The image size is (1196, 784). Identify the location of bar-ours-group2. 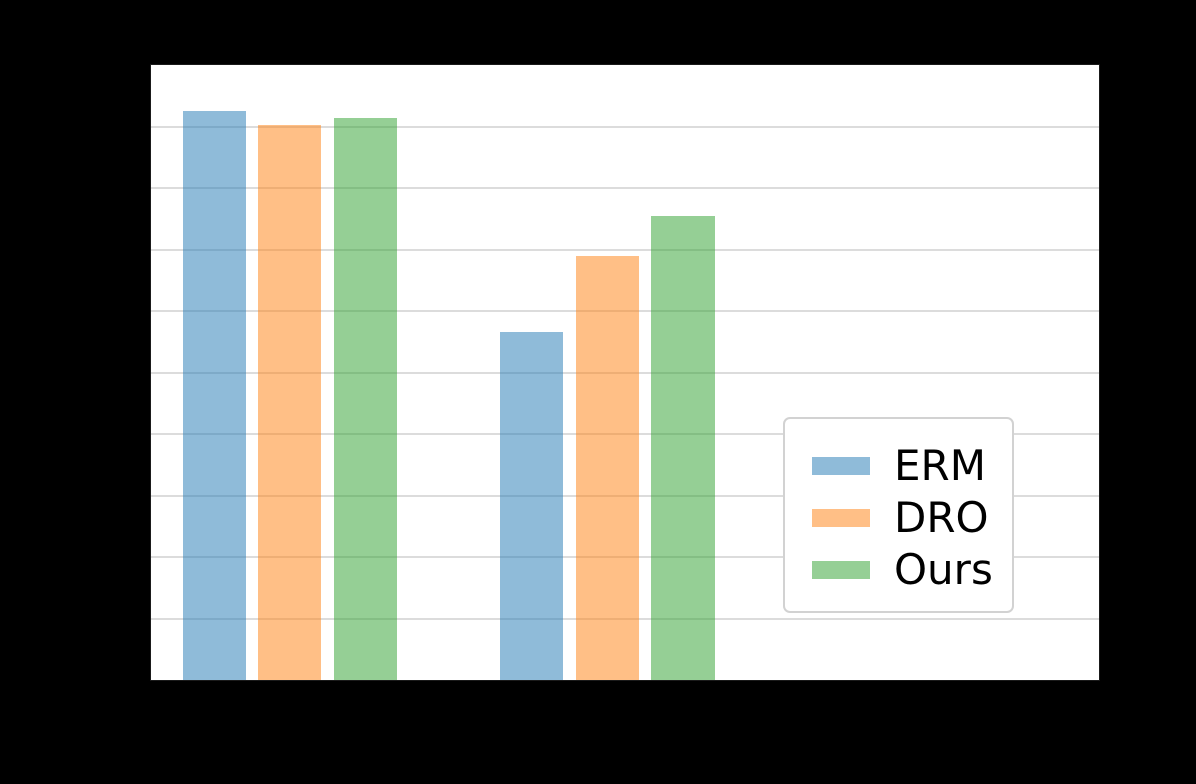
(683, 448).